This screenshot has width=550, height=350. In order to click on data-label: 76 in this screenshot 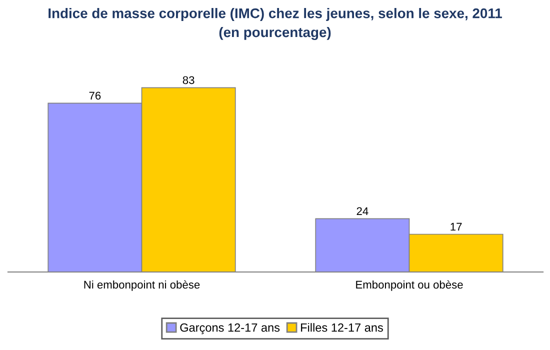, I will do `click(95, 96)`.